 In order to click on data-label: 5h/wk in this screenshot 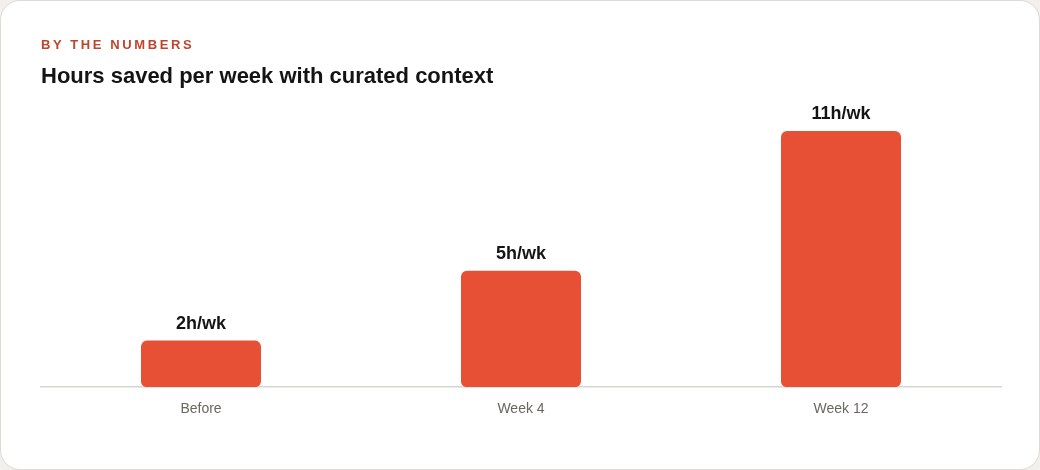, I will do `click(521, 252)`.